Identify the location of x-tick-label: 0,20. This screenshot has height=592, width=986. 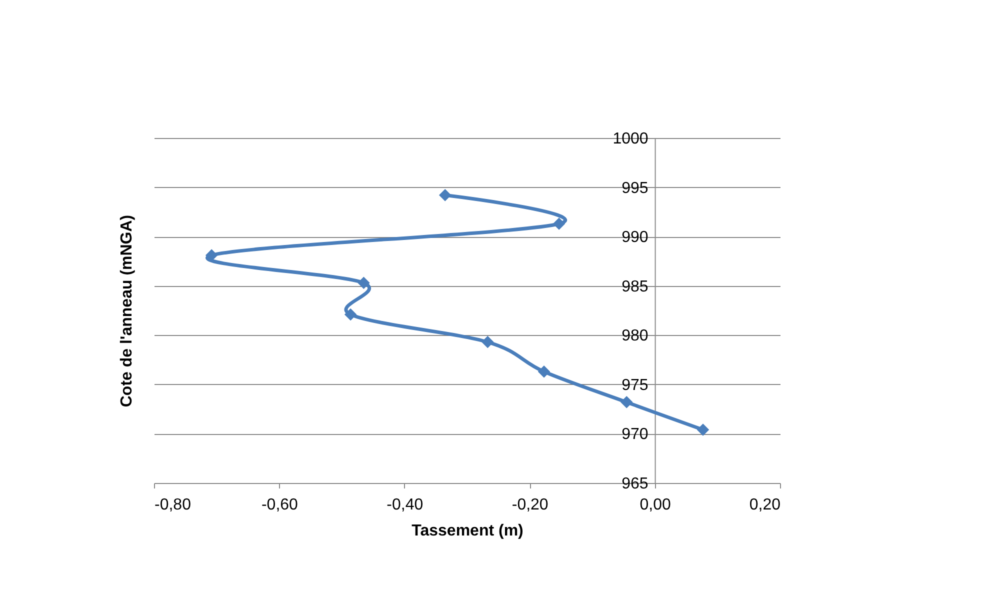
(765, 505).